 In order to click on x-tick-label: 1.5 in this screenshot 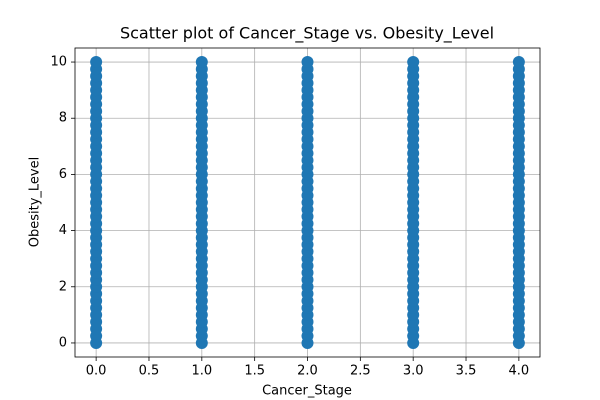, I will do `click(254, 371)`.